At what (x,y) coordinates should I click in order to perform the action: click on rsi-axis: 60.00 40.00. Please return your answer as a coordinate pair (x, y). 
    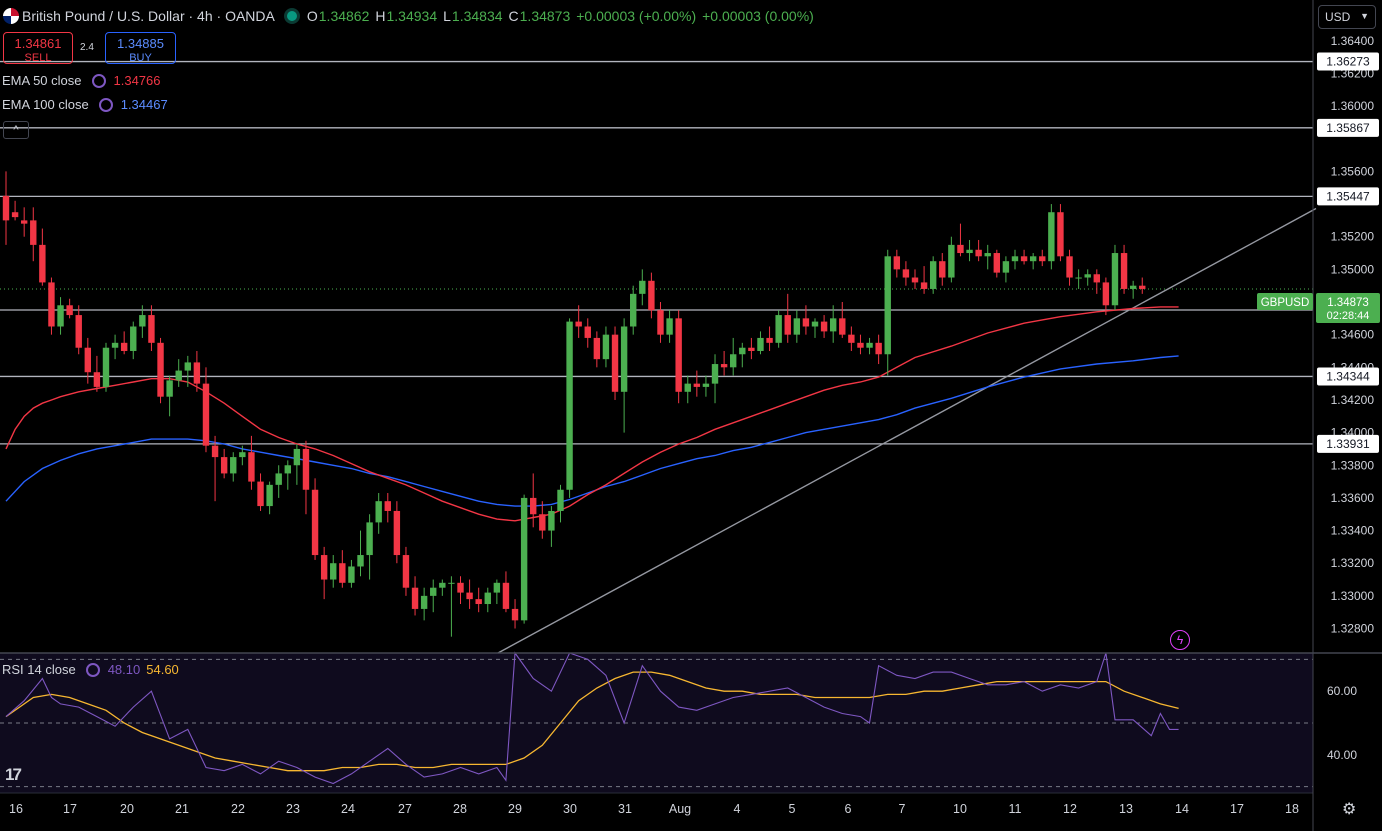
    Looking at the image, I should click on (1342, 723).